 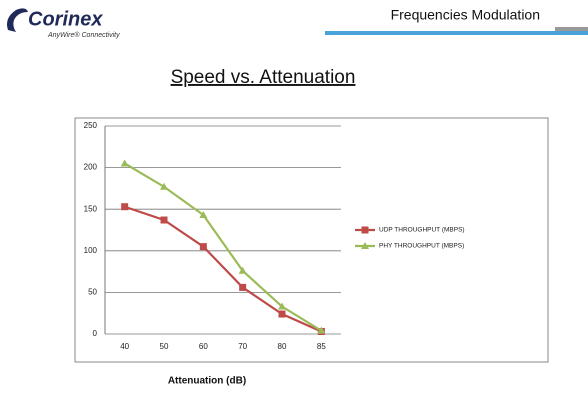 What do you see at coordinates (242, 346) in the screenshot?
I see `x-tick-label: 70` at bounding box center [242, 346].